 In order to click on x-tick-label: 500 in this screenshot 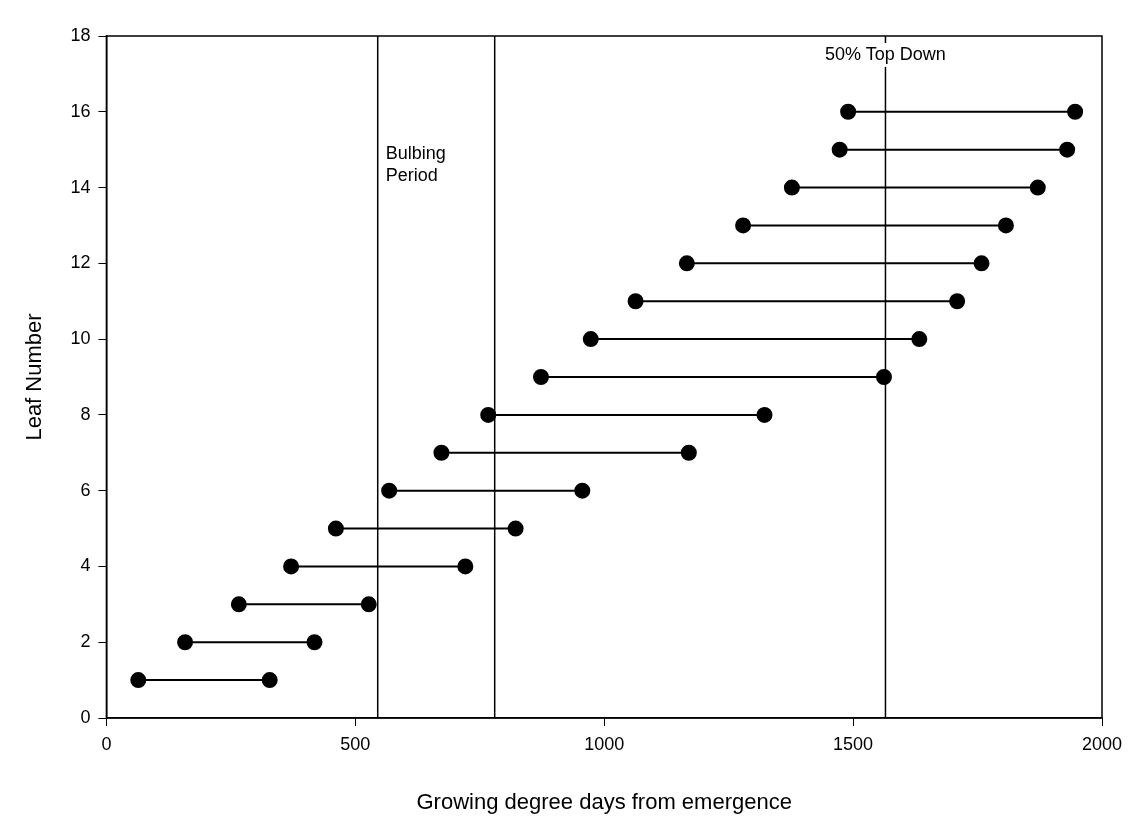, I will do `click(355, 743)`.